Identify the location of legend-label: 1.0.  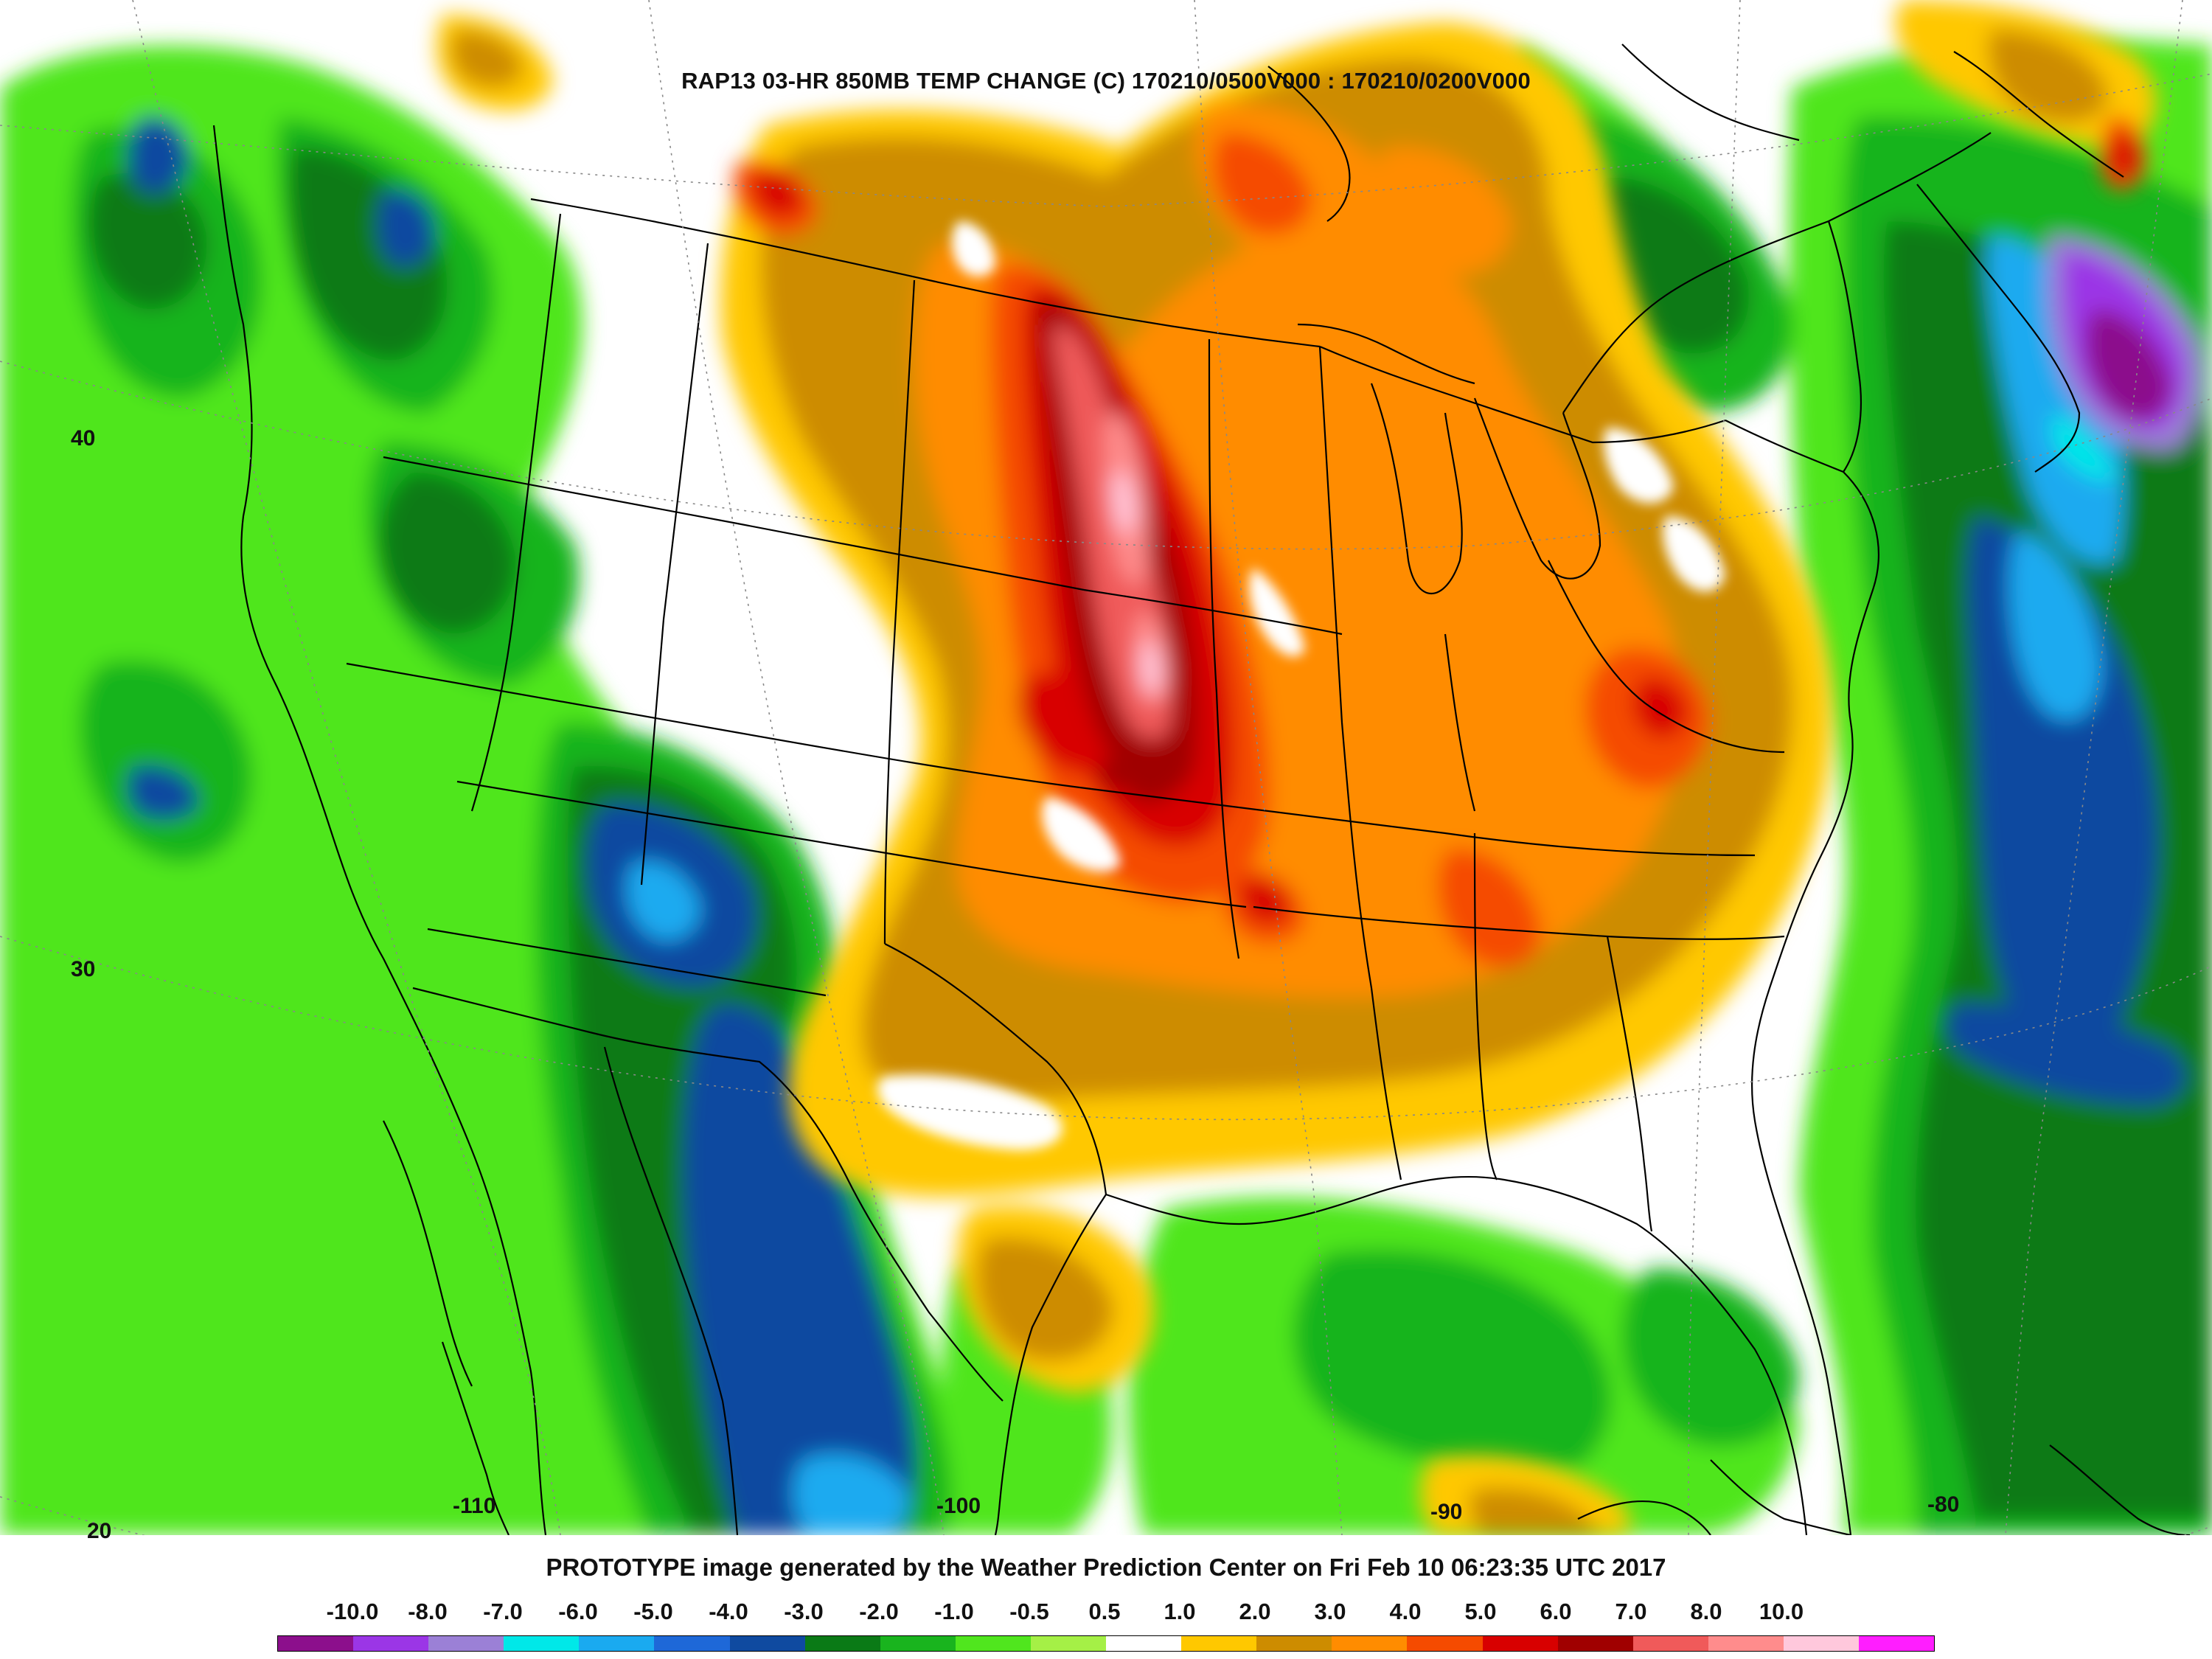
(1180, 1611).